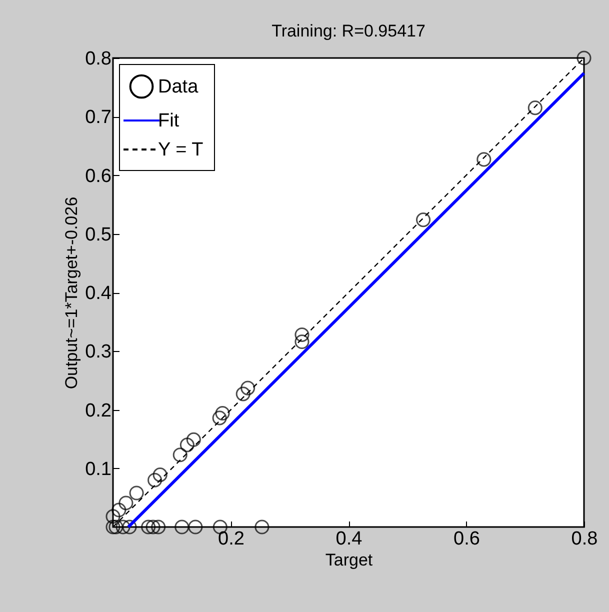 This screenshot has width=609, height=612. What do you see at coordinates (72, 293) in the screenshot?
I see `y-axis-title: Output~=1*Target+-0.026` at bounding box center [72, 293].